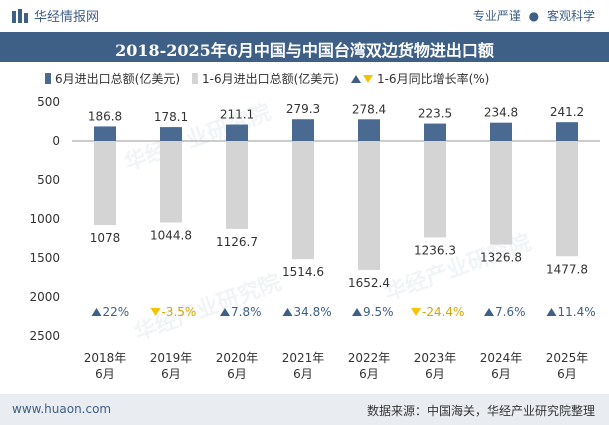 The width and height of the screenshot is (609, 425). I want to click on footer-website: www.huaon.com, so click(62, 409).